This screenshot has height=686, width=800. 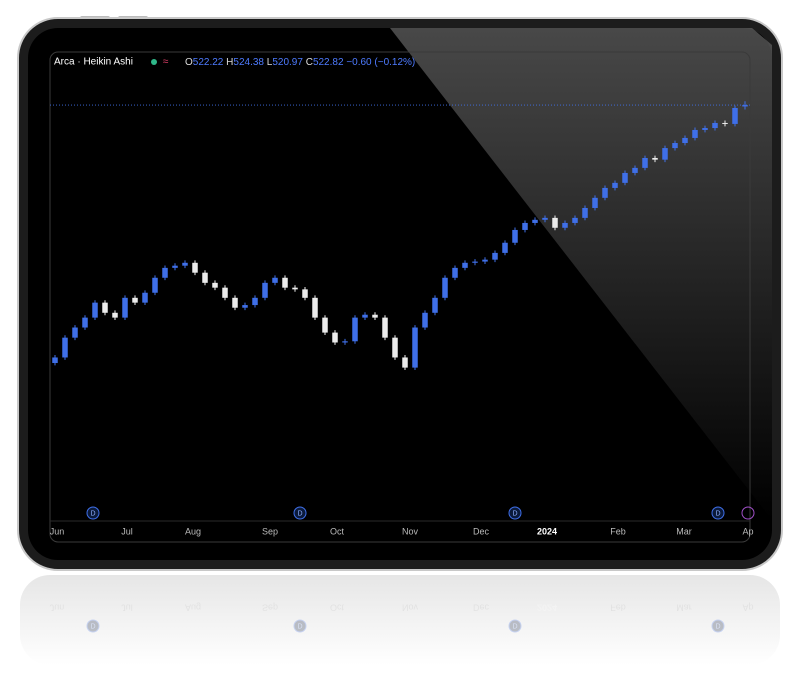 I want to click on value: 522.22, so click(x=208, y=62).